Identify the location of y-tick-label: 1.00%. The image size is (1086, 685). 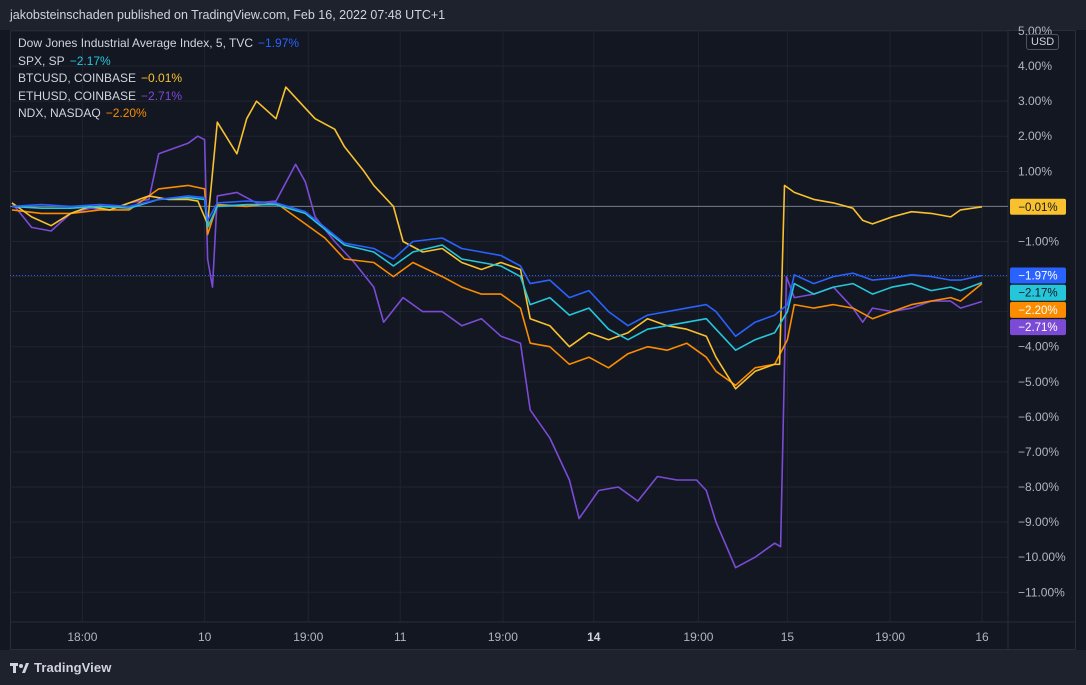
(1035, 171).